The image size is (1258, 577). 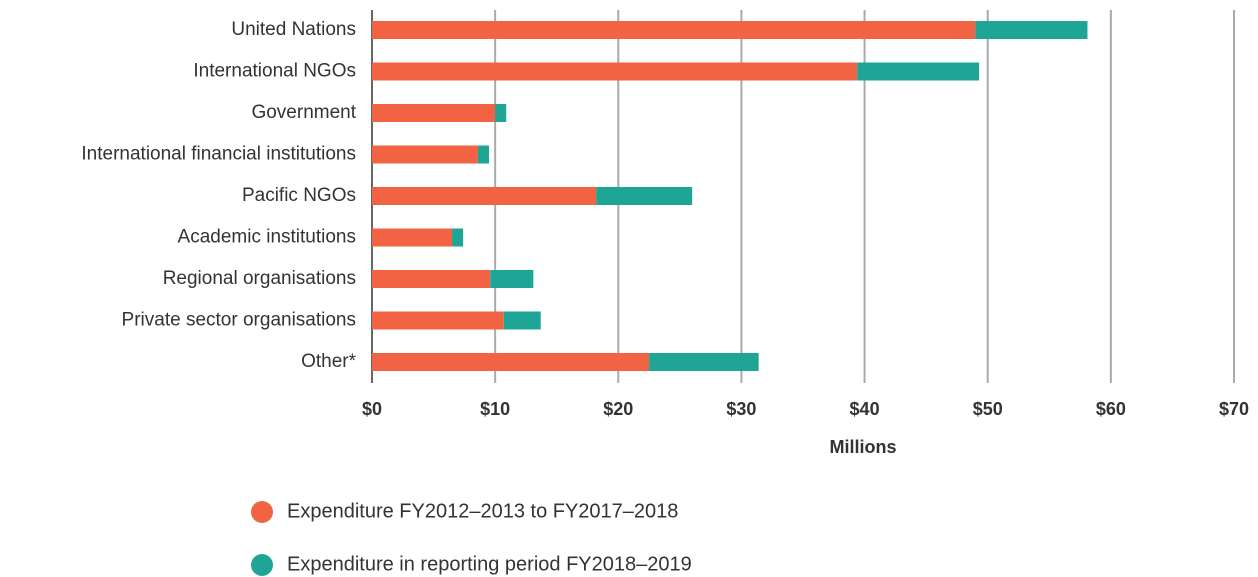 What do you see at coordinates (218, 154) in the screenshot?
I see `category-label: International financial institutions` at bounding box center [218, 154].